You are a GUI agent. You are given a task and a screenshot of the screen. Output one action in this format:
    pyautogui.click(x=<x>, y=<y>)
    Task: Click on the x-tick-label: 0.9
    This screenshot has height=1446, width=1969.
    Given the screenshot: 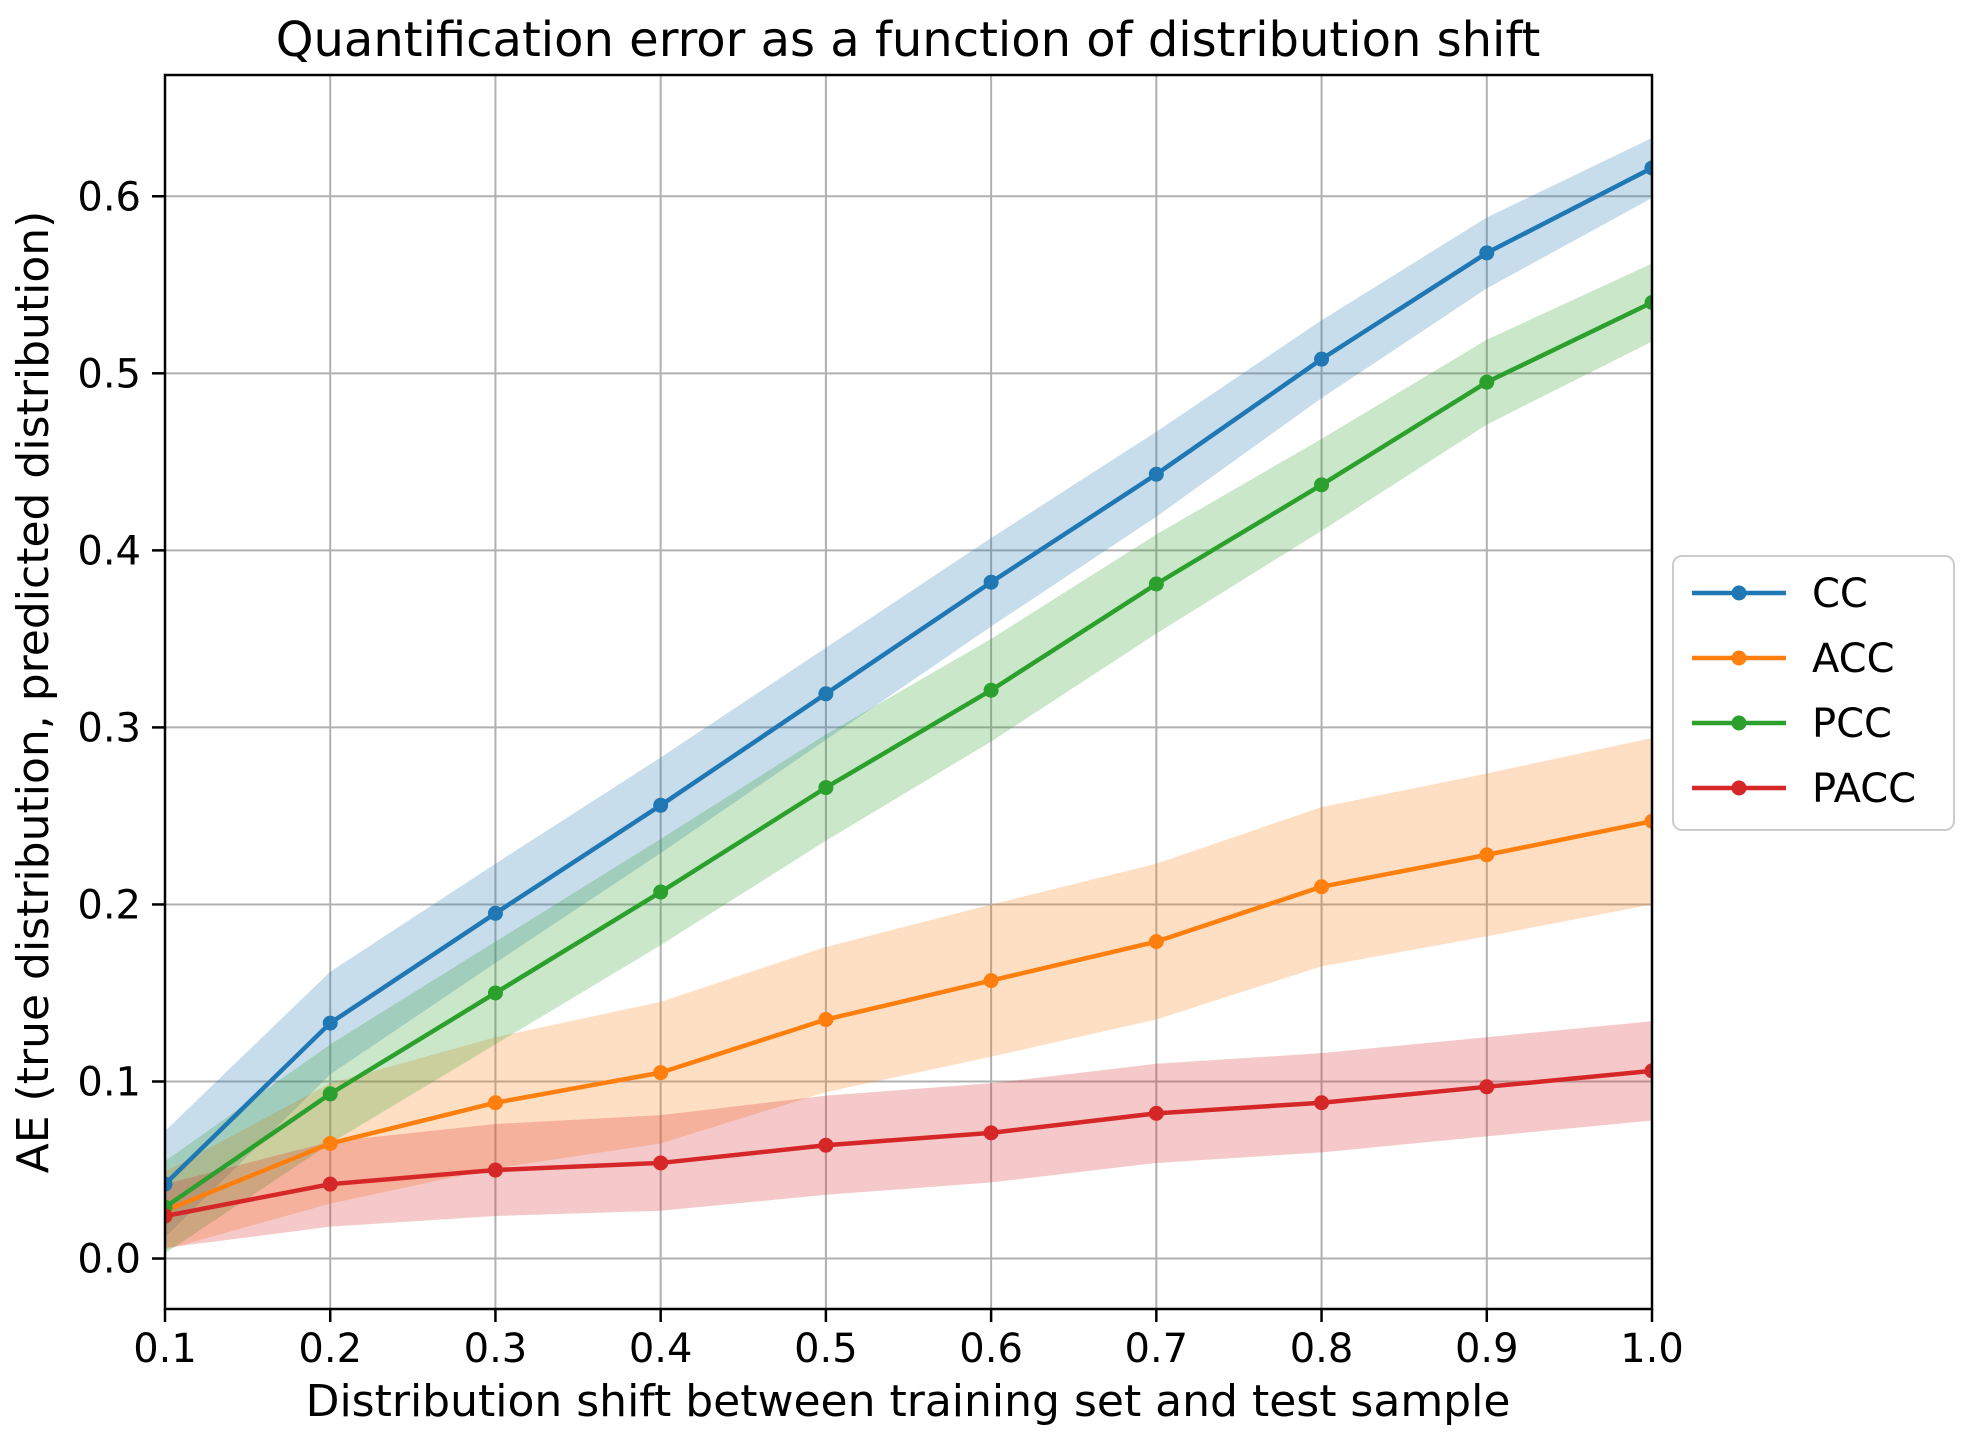 What is the action you would take?
    pyautogui.click(x=1487, y=1349)
    